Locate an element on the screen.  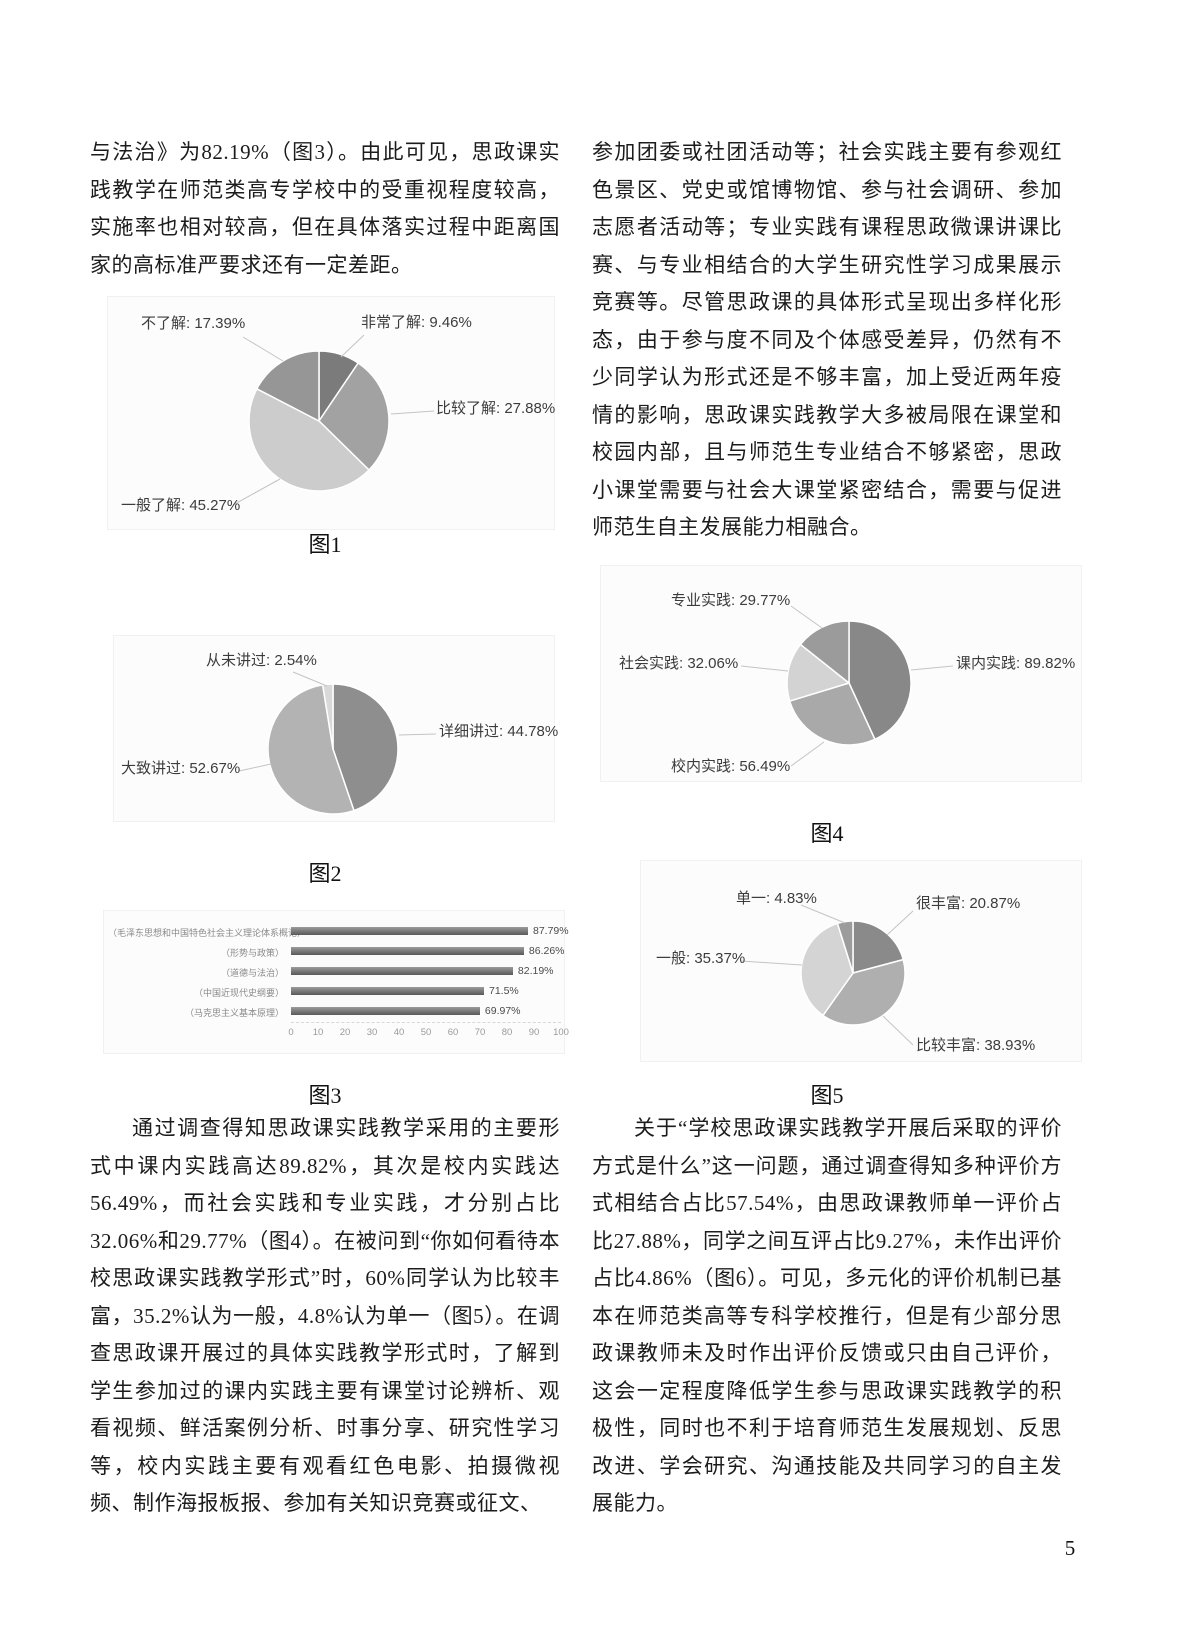
pie-slice-label: 非常了解: 9.46% is located at coordinates (416, 322).